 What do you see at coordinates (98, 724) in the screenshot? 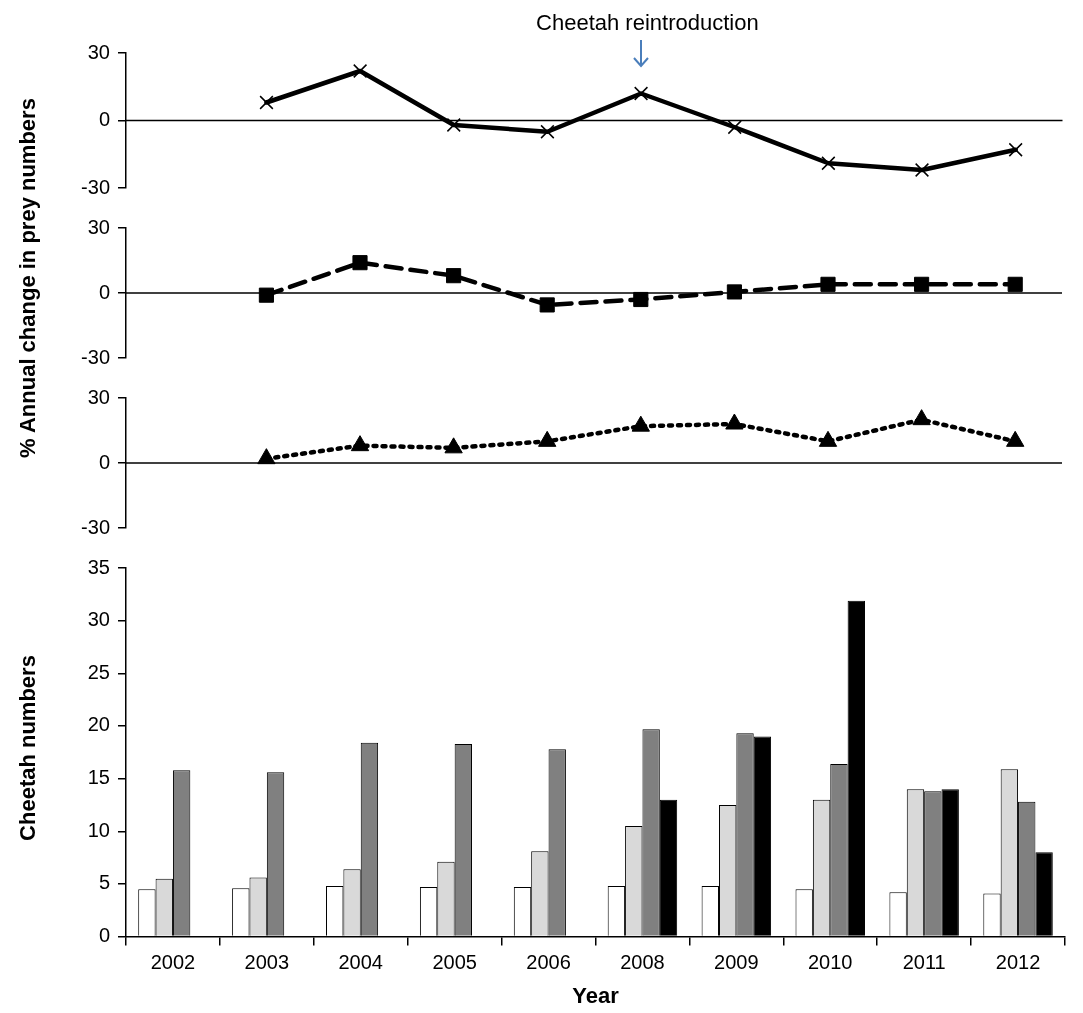
I see `y-tick-label: 20` at bounding box center [98, 724].